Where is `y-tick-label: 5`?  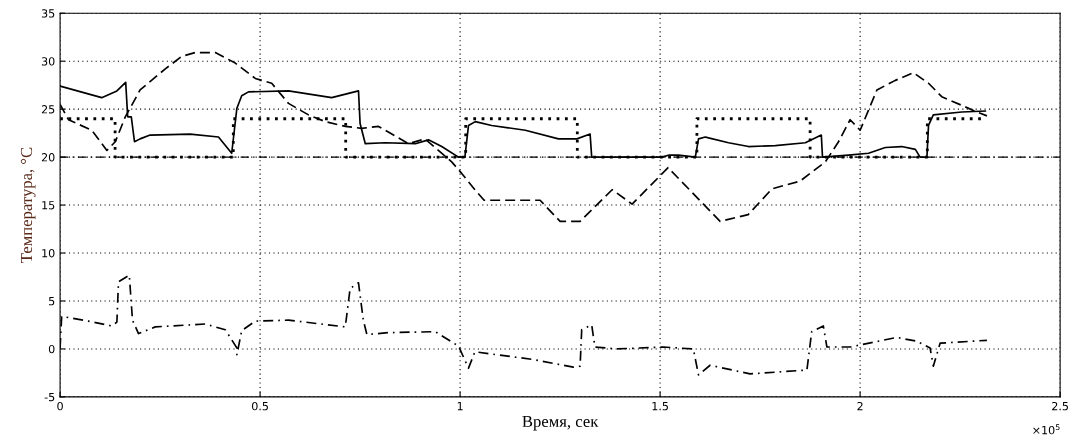 y-tick-label: 5 is located at coordinates (52, 301).